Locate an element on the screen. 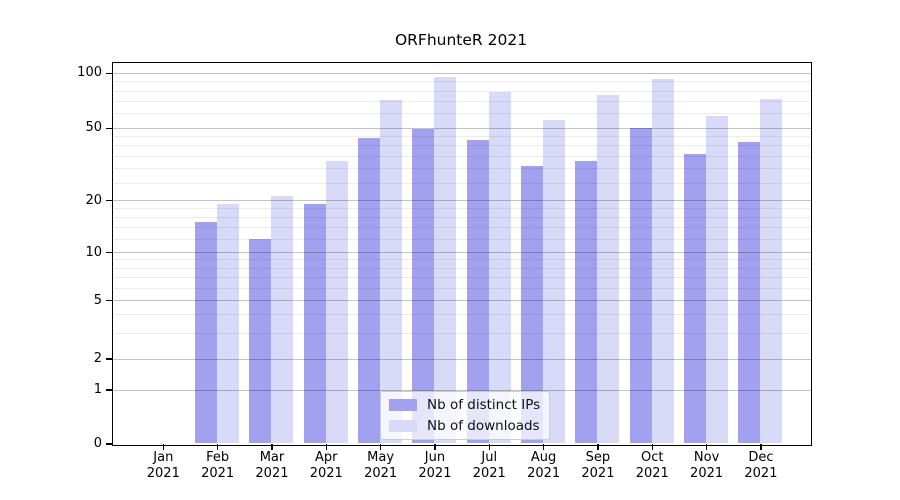 Image resolution: width=900 pixels, height=500 pixels. bar-distinct-ips-mar is located at coordinates (260, 341).